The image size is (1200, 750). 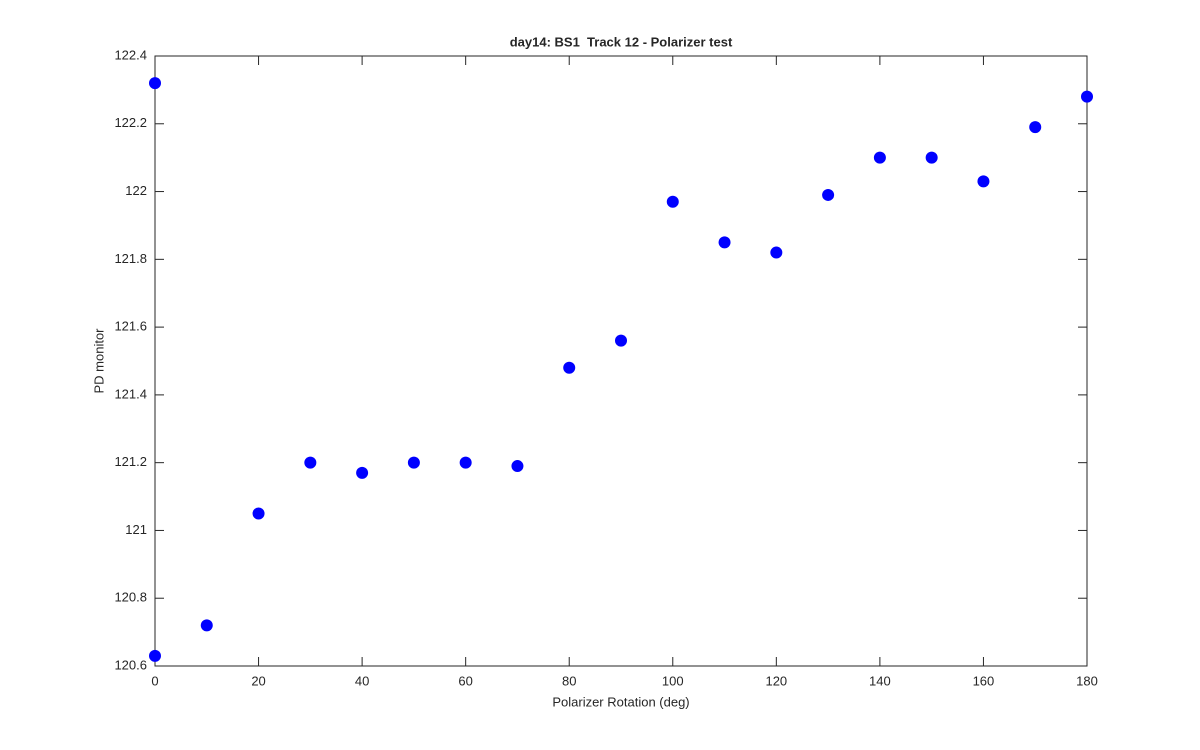 I want to click on x-tick-label: 80, so click(x=569, y=680).